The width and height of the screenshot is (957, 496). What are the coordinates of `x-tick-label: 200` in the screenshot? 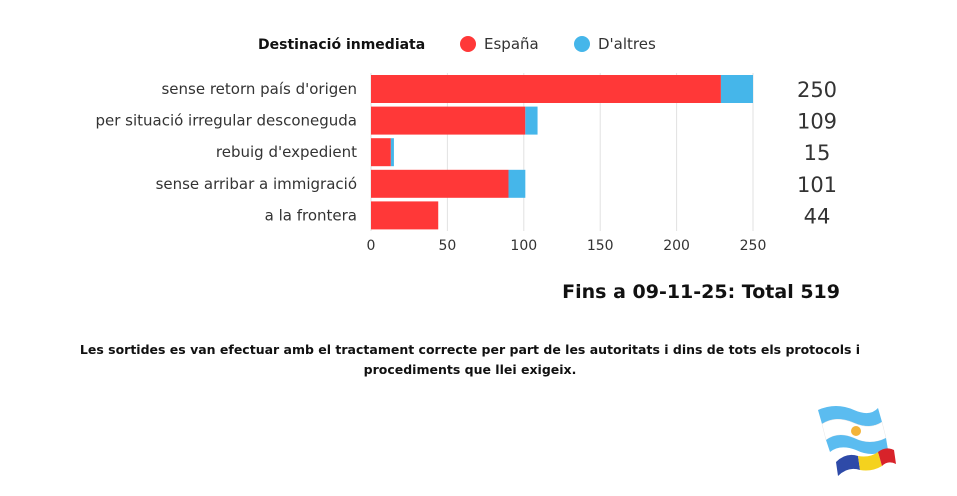 It's located at (676, 246).